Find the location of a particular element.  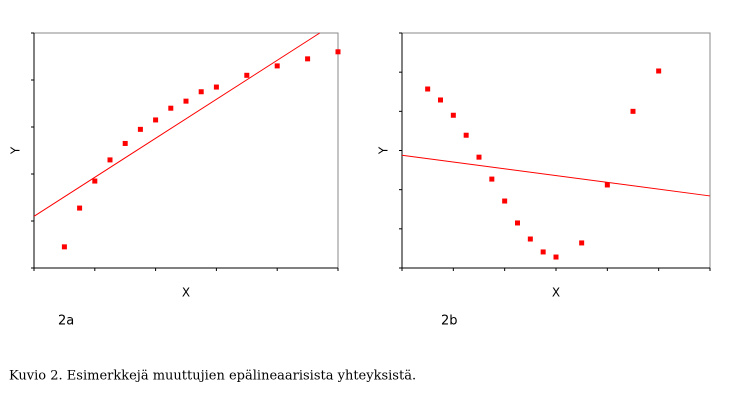

chart-title: 2b is located at coordinates (449, 321).